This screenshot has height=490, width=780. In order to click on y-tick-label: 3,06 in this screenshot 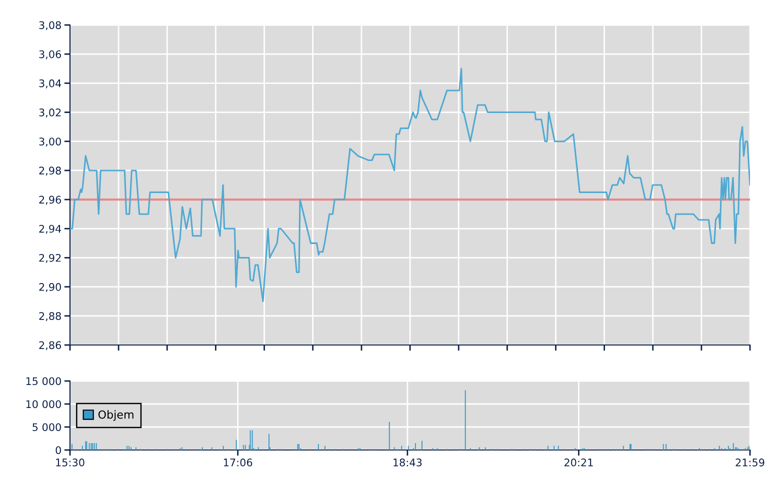, I will do `click(50, 55)`.